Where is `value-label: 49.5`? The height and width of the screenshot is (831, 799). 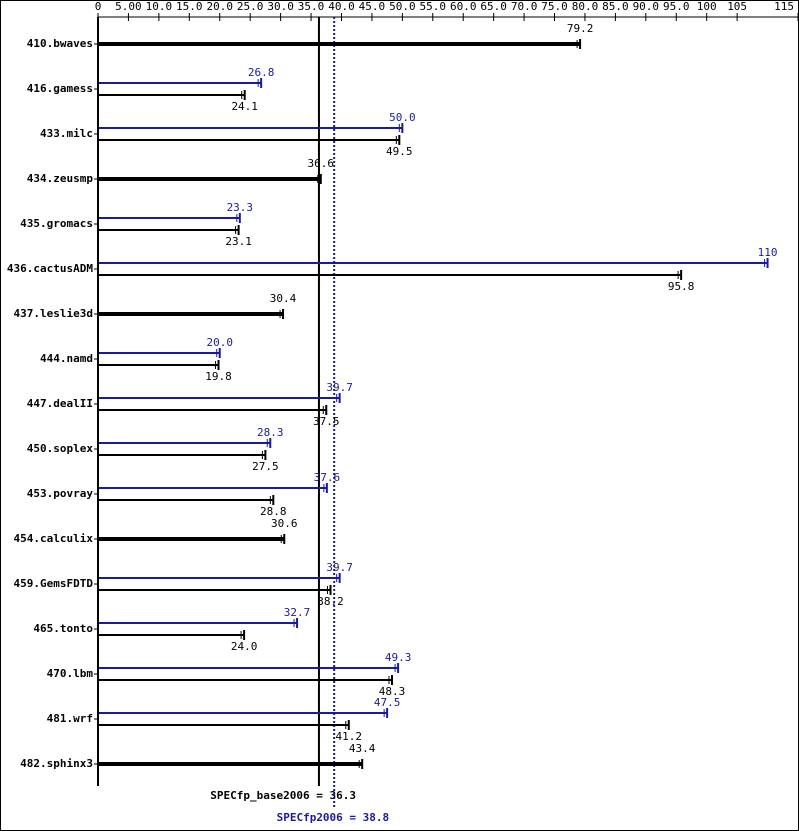 value-label: 49.5 is located at coordinates (399, 151).